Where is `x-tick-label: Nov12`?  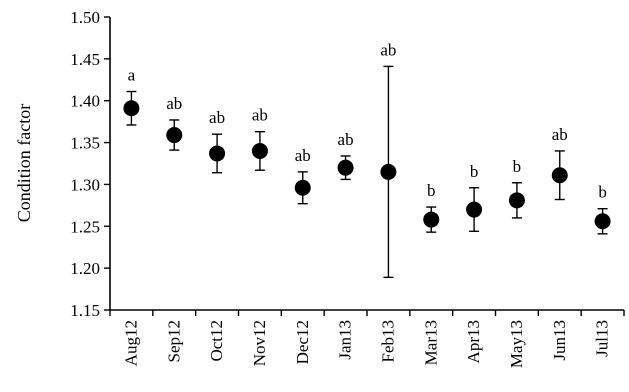 x-tick-label: Nov12 is located at coordinates (259, 343).